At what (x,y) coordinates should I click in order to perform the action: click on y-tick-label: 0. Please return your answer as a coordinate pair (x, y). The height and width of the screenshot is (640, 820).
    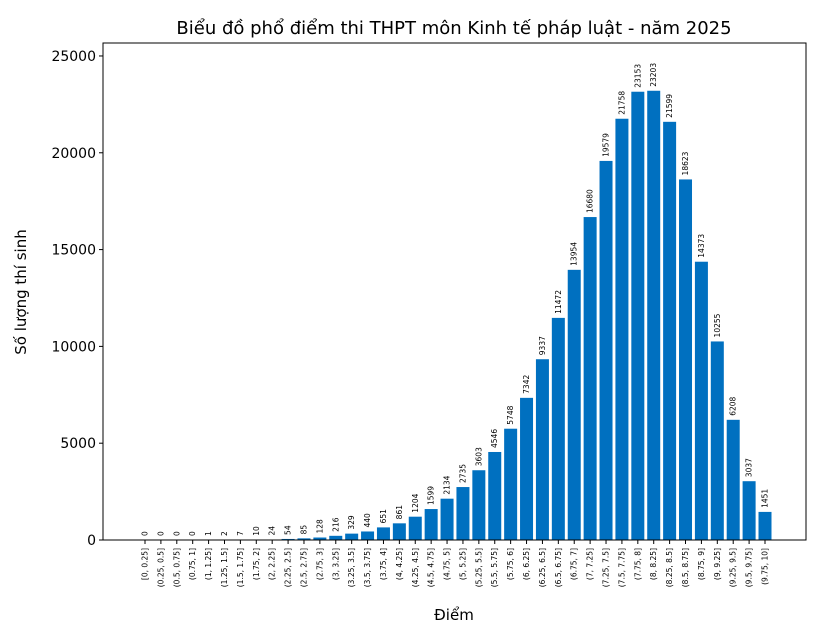
    Looking at the image, I should click on (91, 541).